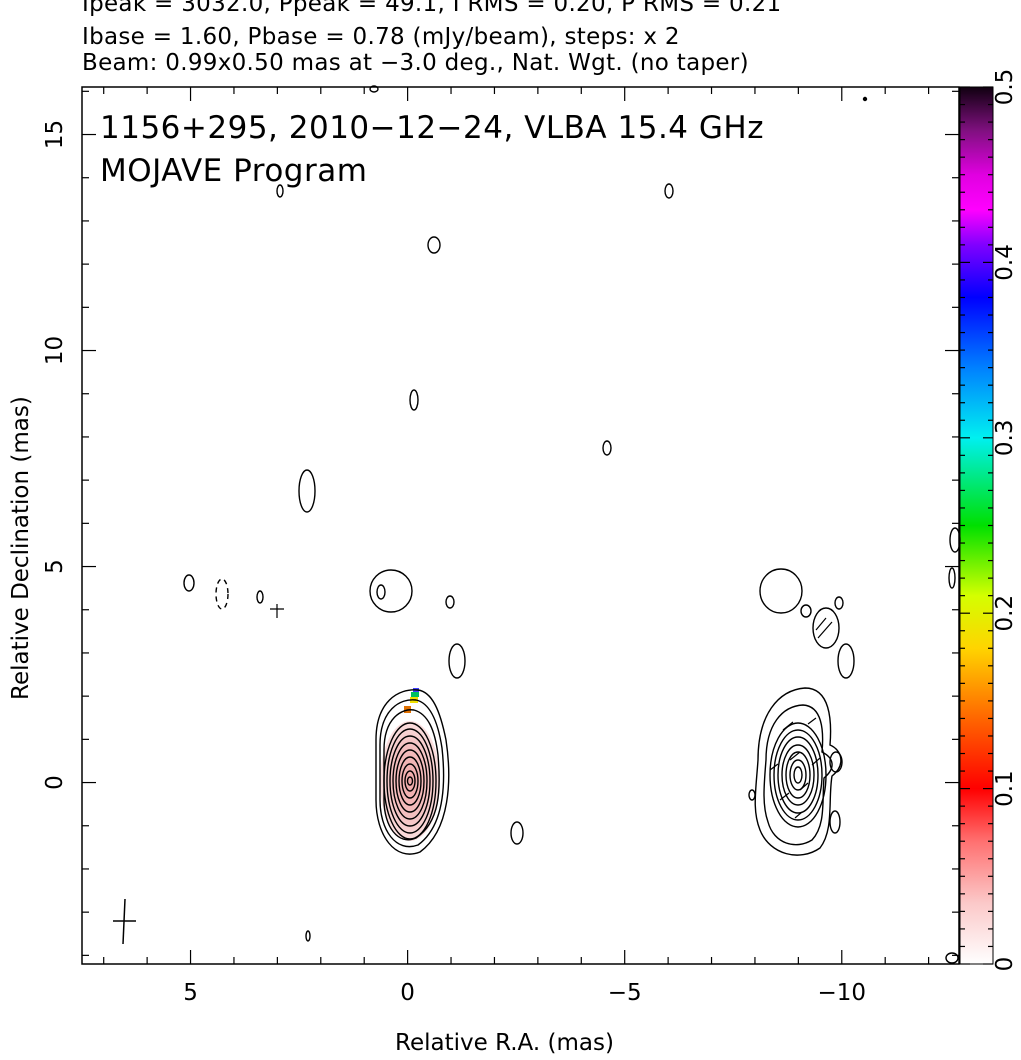 This screenshot has height=1060, width=1021. Describe the element at coordinates (55, 350) in the screenshot. I see `y-tick-label: 10` at that location.